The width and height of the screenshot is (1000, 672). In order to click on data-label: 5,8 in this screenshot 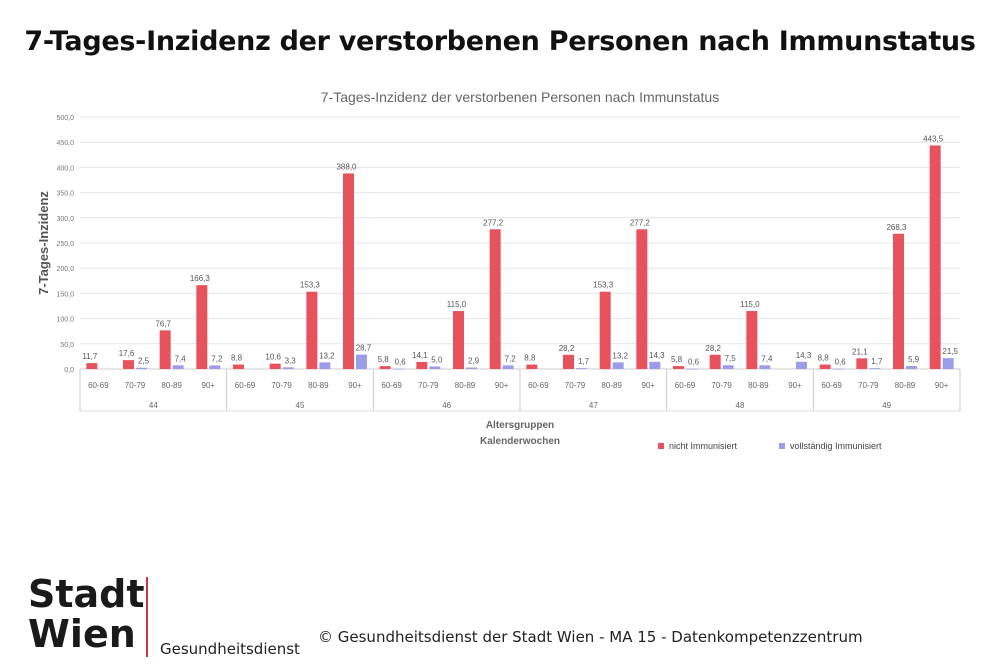, I will do `click(384, 359)`.